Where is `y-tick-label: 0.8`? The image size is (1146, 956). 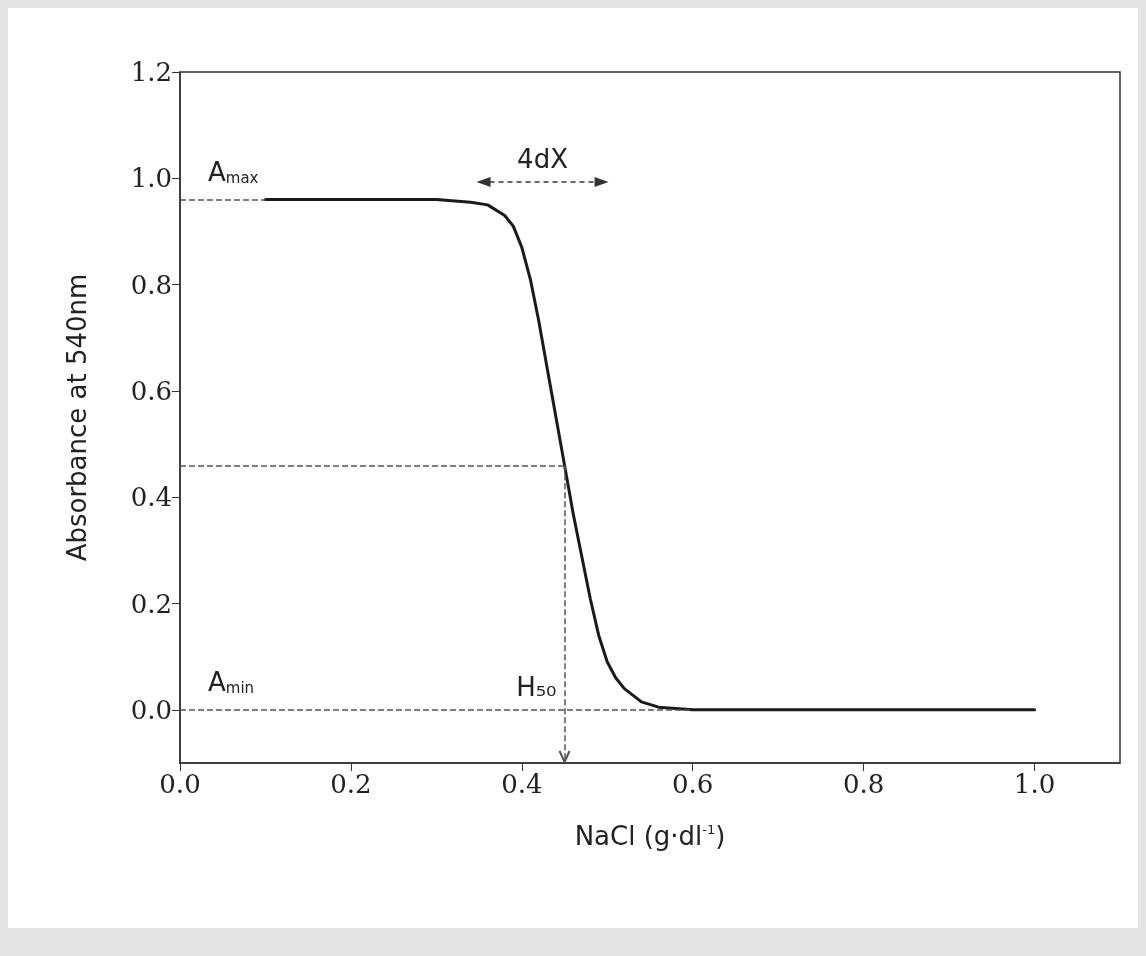
y-tick-label: 0.8 is located at coordinates (151, 284).